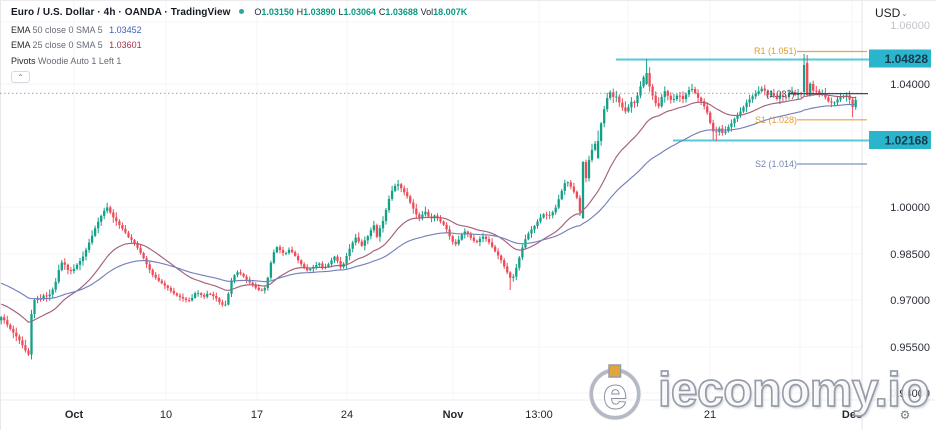 The height and width of the screenshot is (435, 936). Describe the element at coordinates (910, 255) in the screenshot. I see `svg-text: 0.98500` at that location.